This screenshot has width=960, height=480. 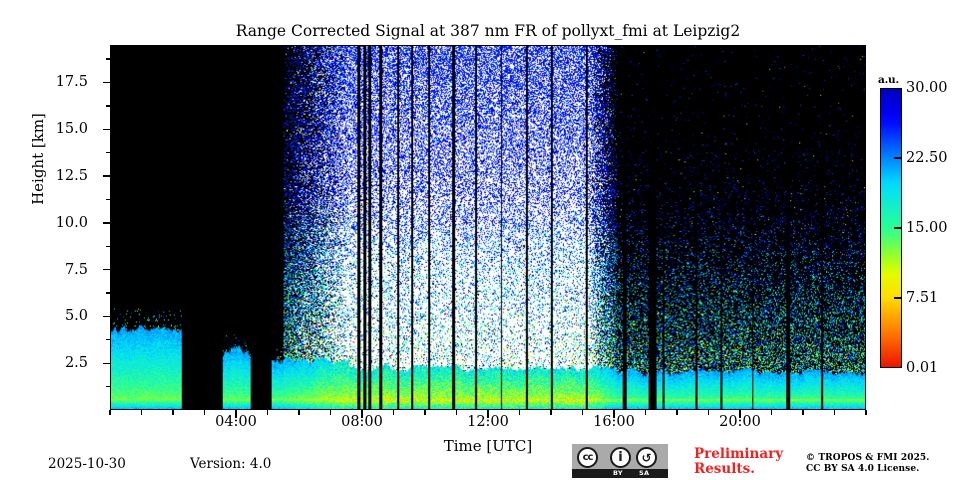 What do you see at coordinates (76, 316) in the screenshot?
I see `y-axis-tick-label: 5.0` at bounding box center [76, 316].